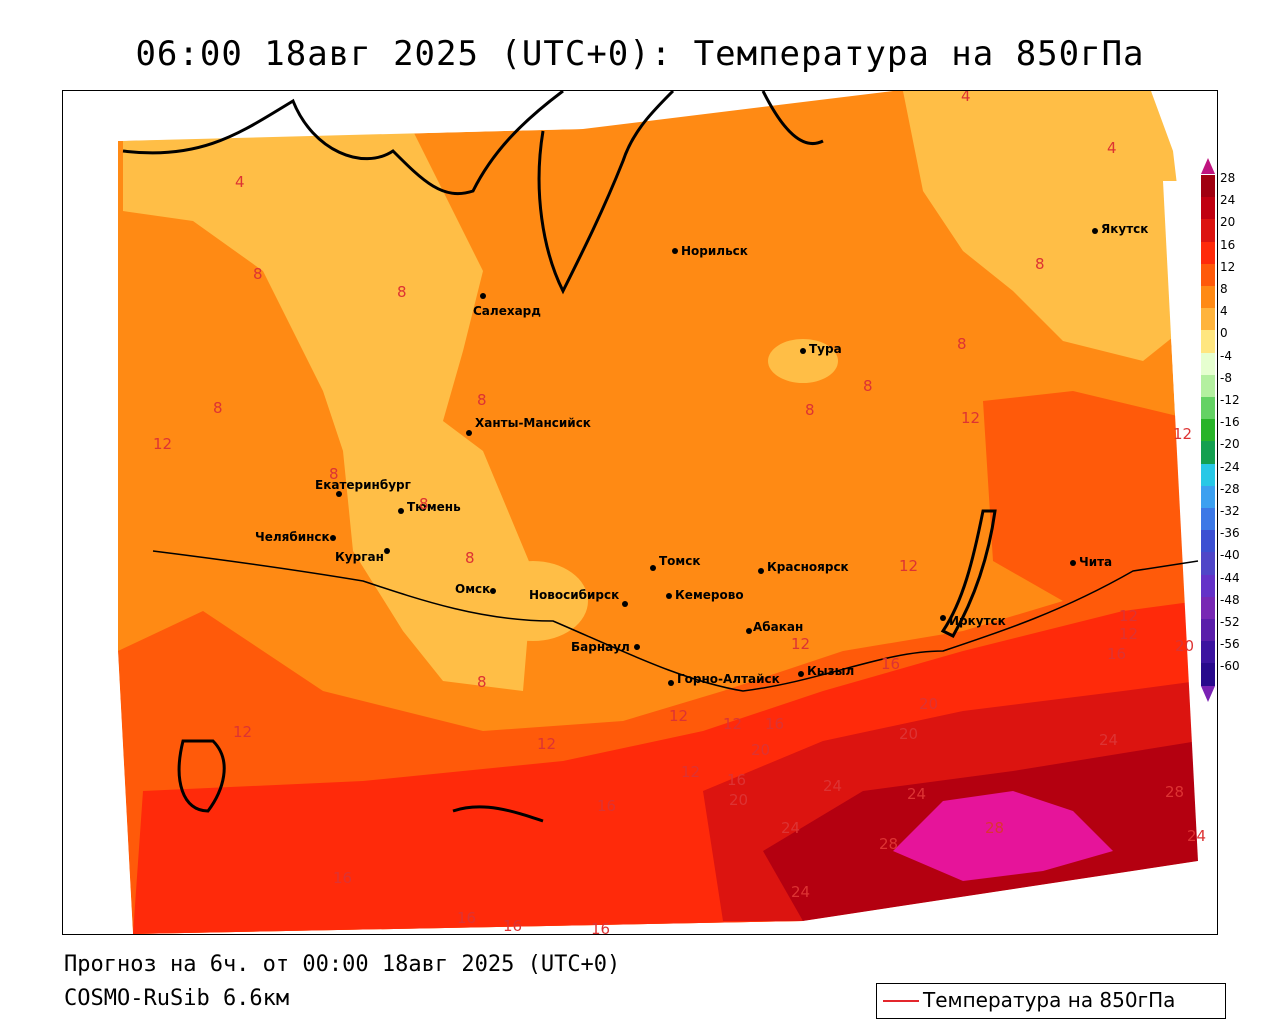 This screenshot has width=1280, height=1024. What do you see at coordinates (1224, 311) in the screenshot?
I see `colorbar-tick-label: 4` at bounding box center [1224, 311].